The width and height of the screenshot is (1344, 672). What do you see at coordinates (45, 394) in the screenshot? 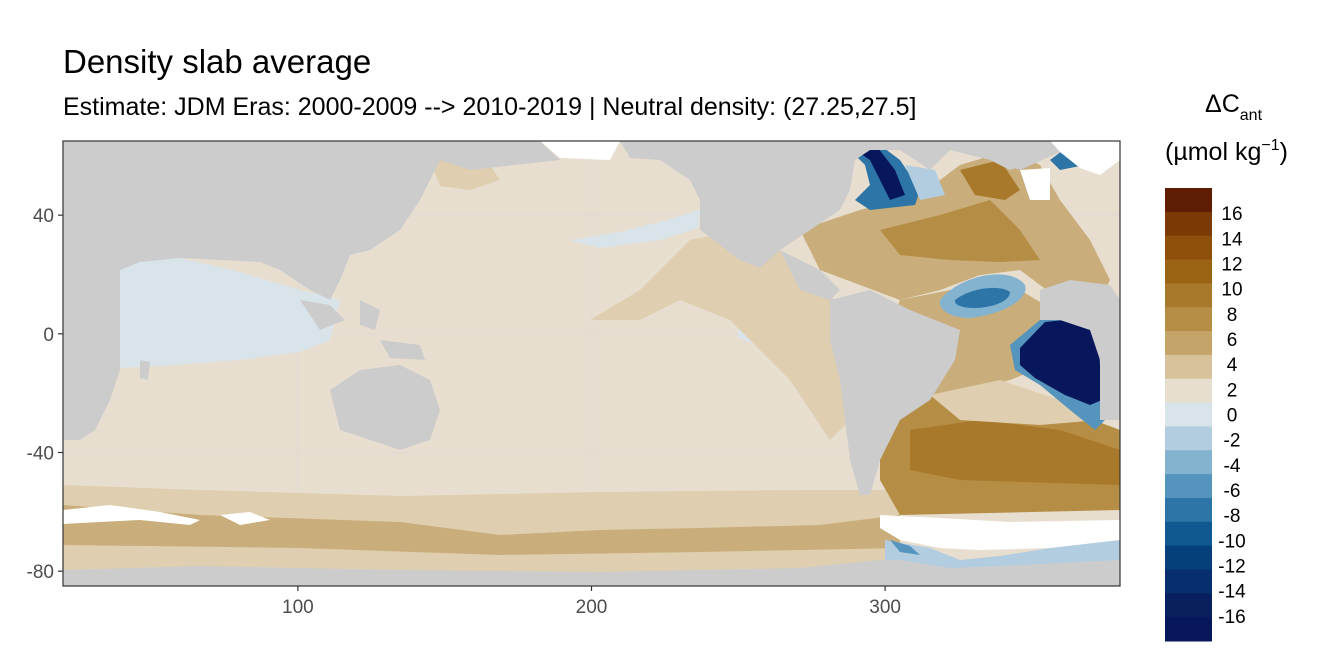
I see `y-axis: 40 0 -40 -80` at bounding box center [45, 394].